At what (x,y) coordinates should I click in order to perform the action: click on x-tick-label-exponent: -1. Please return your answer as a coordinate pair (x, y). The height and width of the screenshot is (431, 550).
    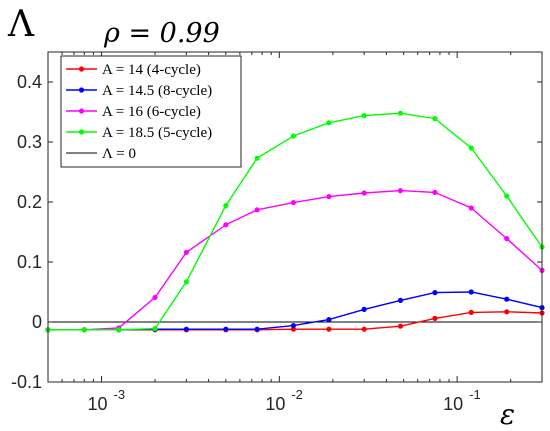
    Looking at the image, I should click on (475, 394).